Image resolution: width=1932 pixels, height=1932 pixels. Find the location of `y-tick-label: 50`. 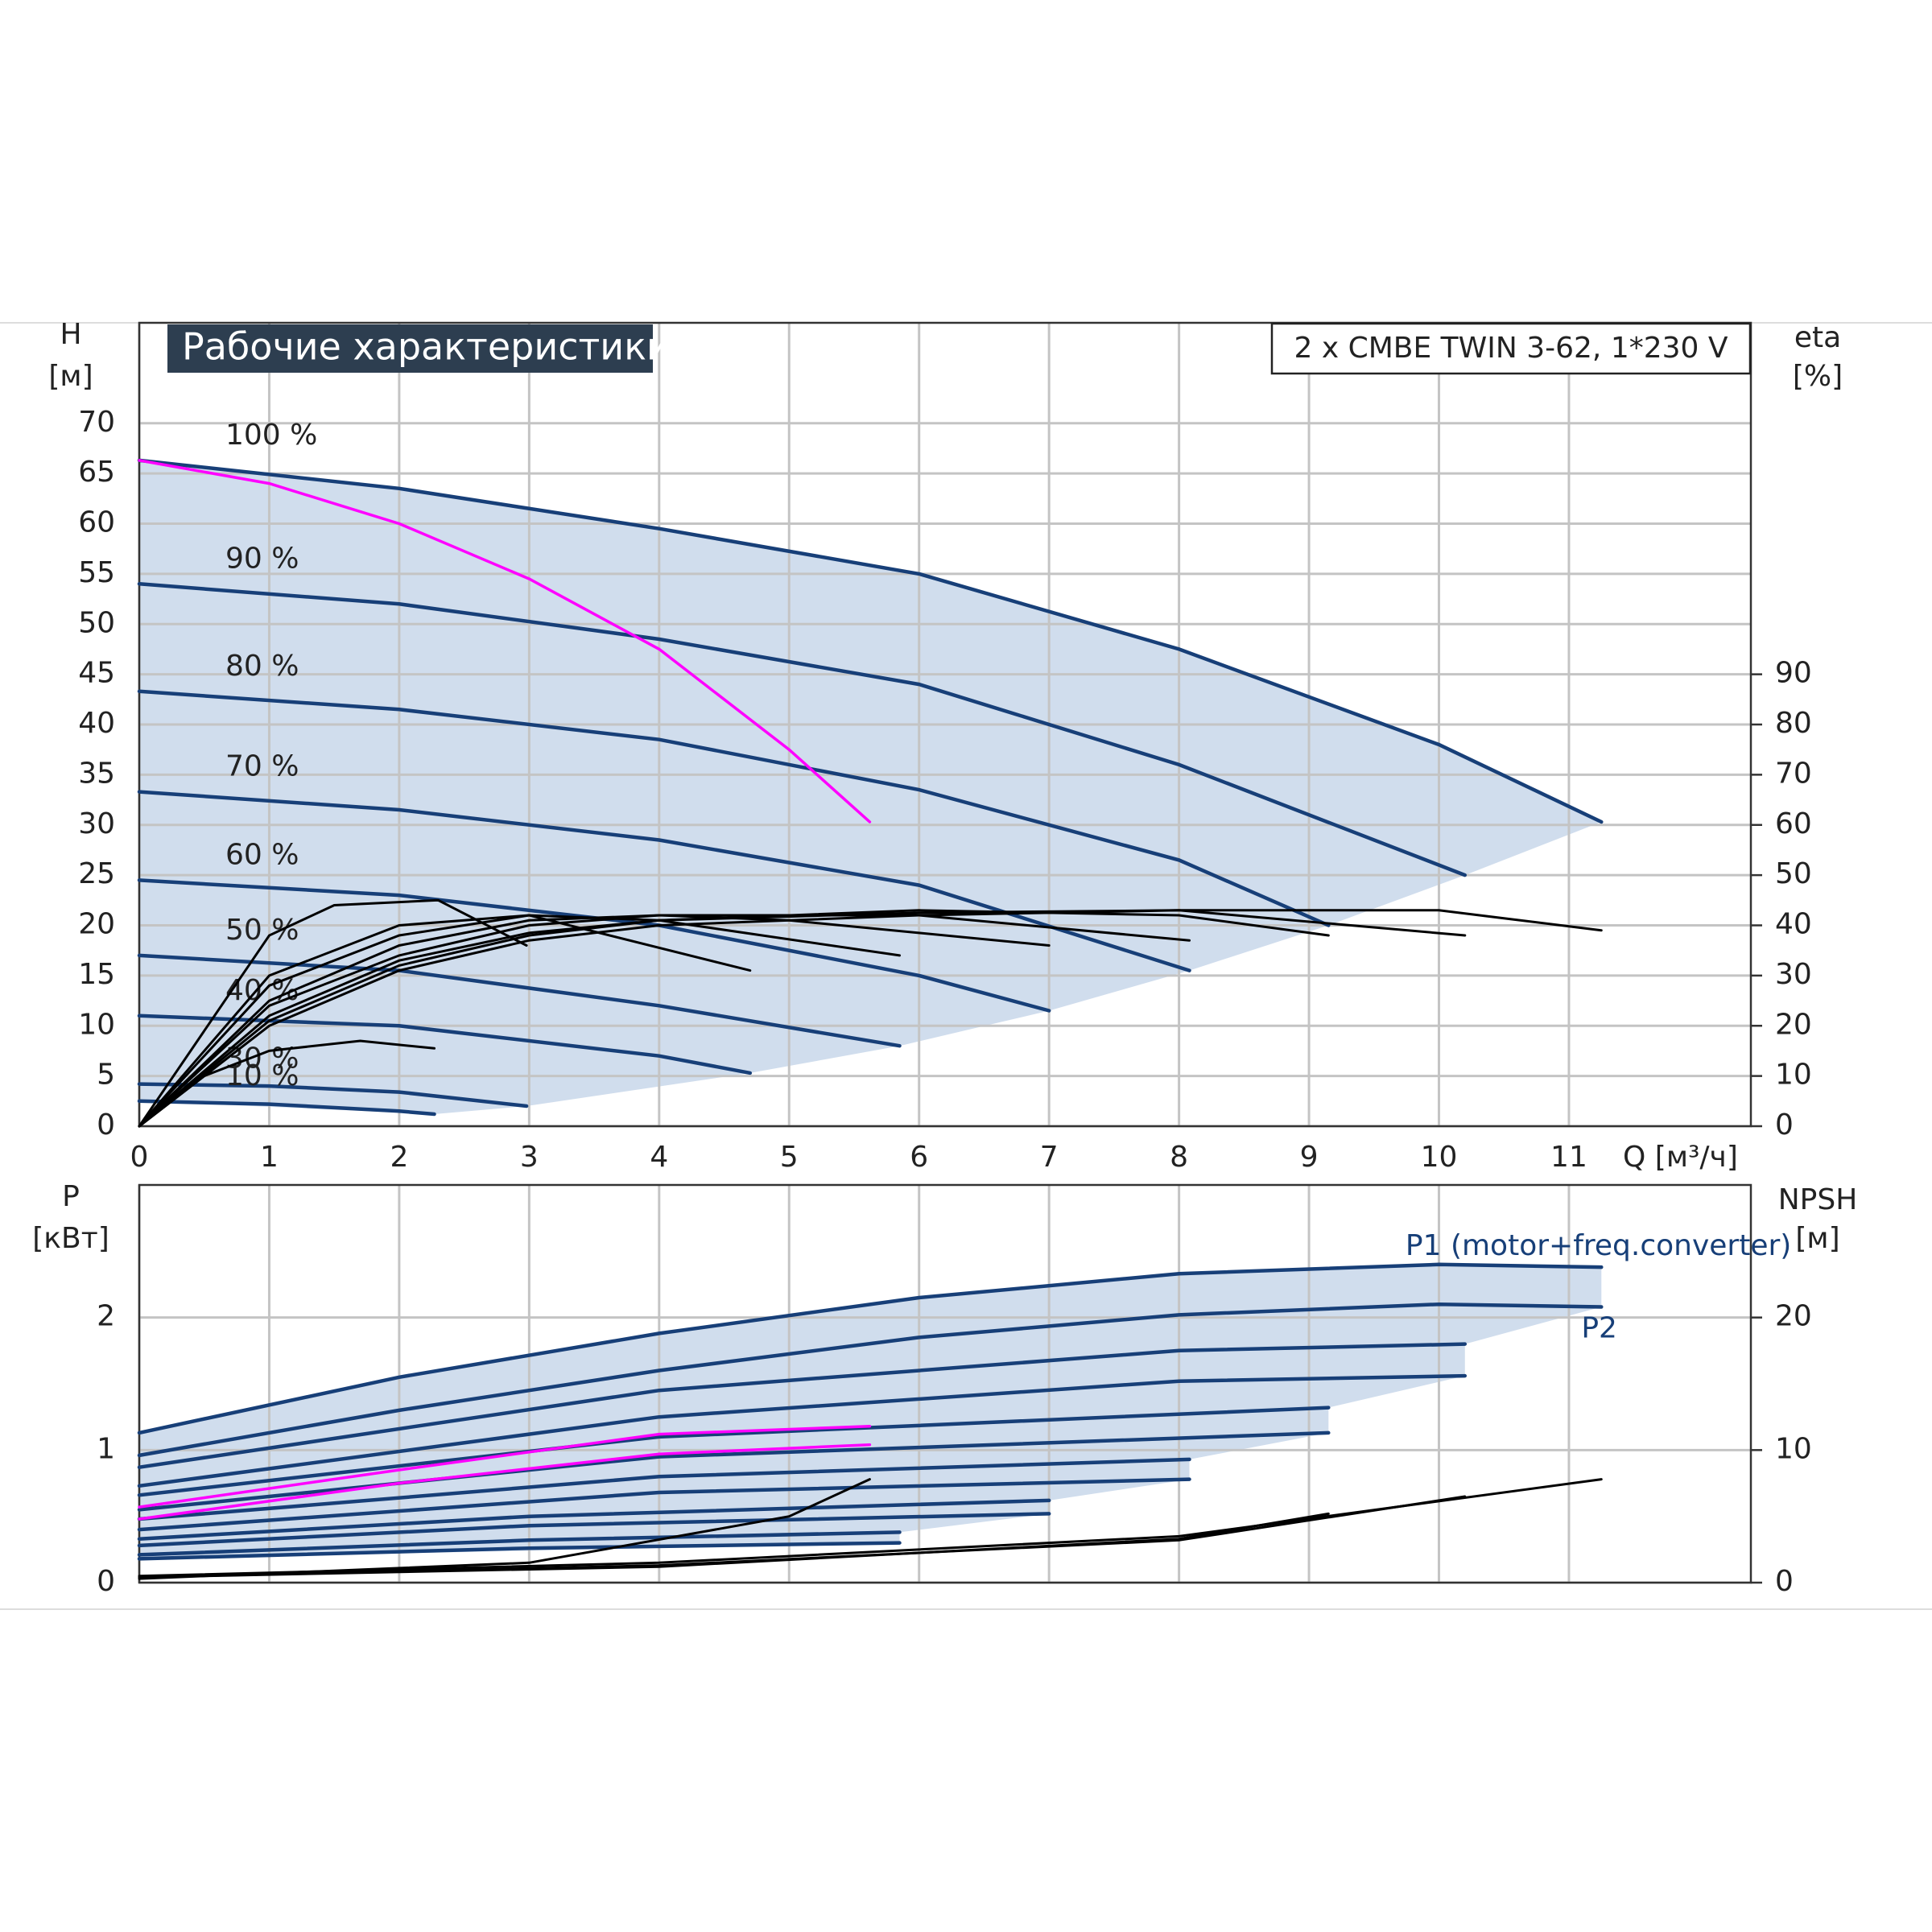

y-tick-label: 50 is located at coordinates (96, 622).